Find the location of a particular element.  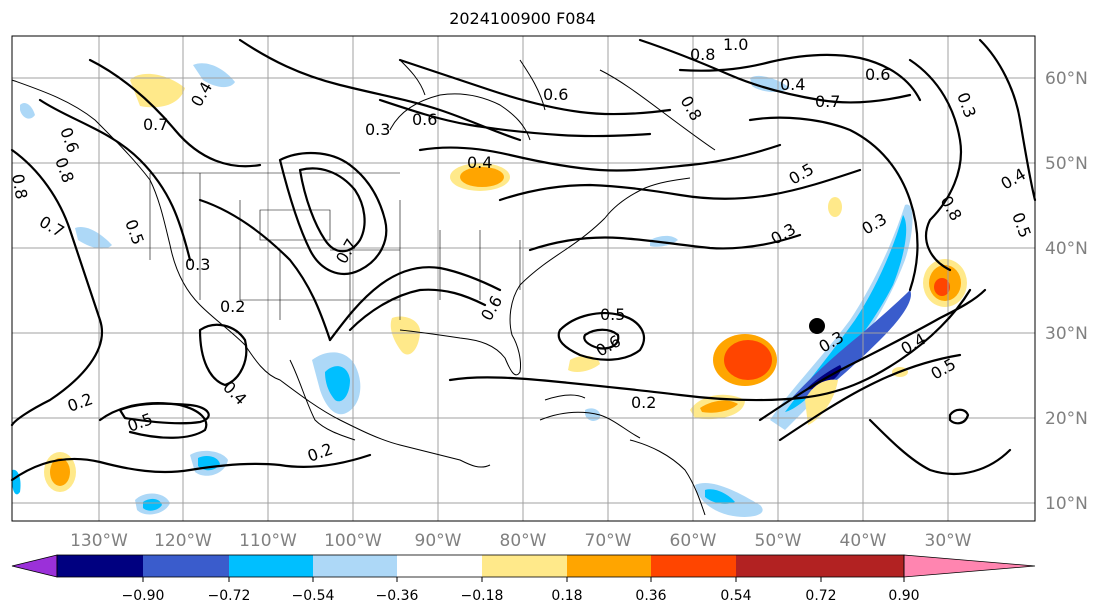

lon-label: 30°W is located at coordinates (948, 541).